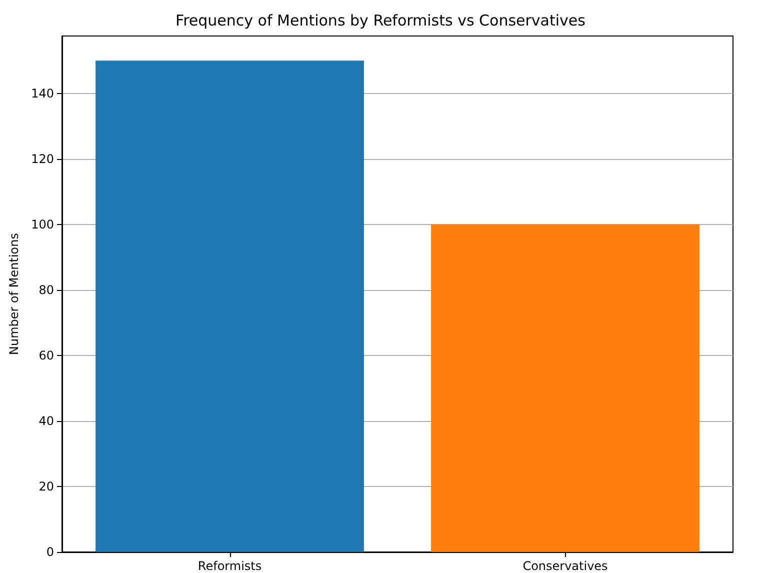 Image resolution: width=761 pixels, height=573 pixels. What do you see at coordinates (46, 486) in the screenshot?
I see `y-tick-label: 20` at bounding box center [46, 486].